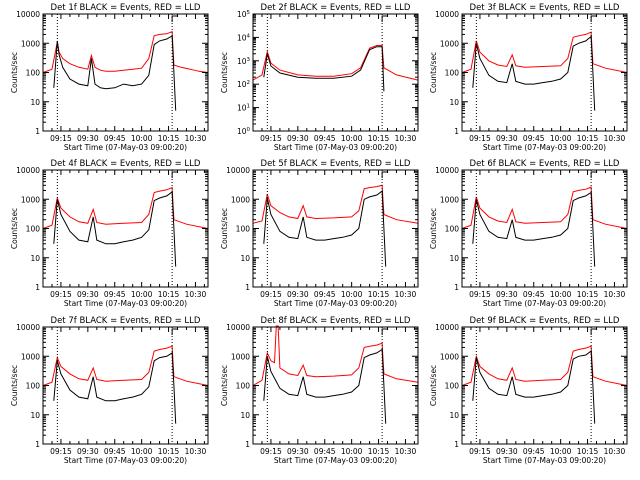 This screenshot has height=480, width=640. Describe the element at coordinates (336, 164) in the screenshot. I see `chart-title: Det 5f BLACK = Events, RED = LLD` at that location.